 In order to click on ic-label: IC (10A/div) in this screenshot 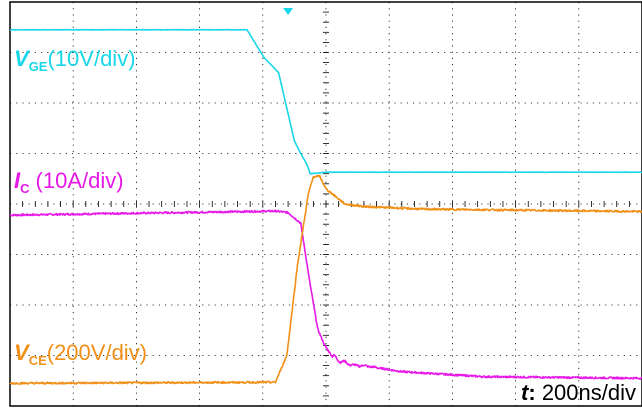, I will do `click(69, 182)`.